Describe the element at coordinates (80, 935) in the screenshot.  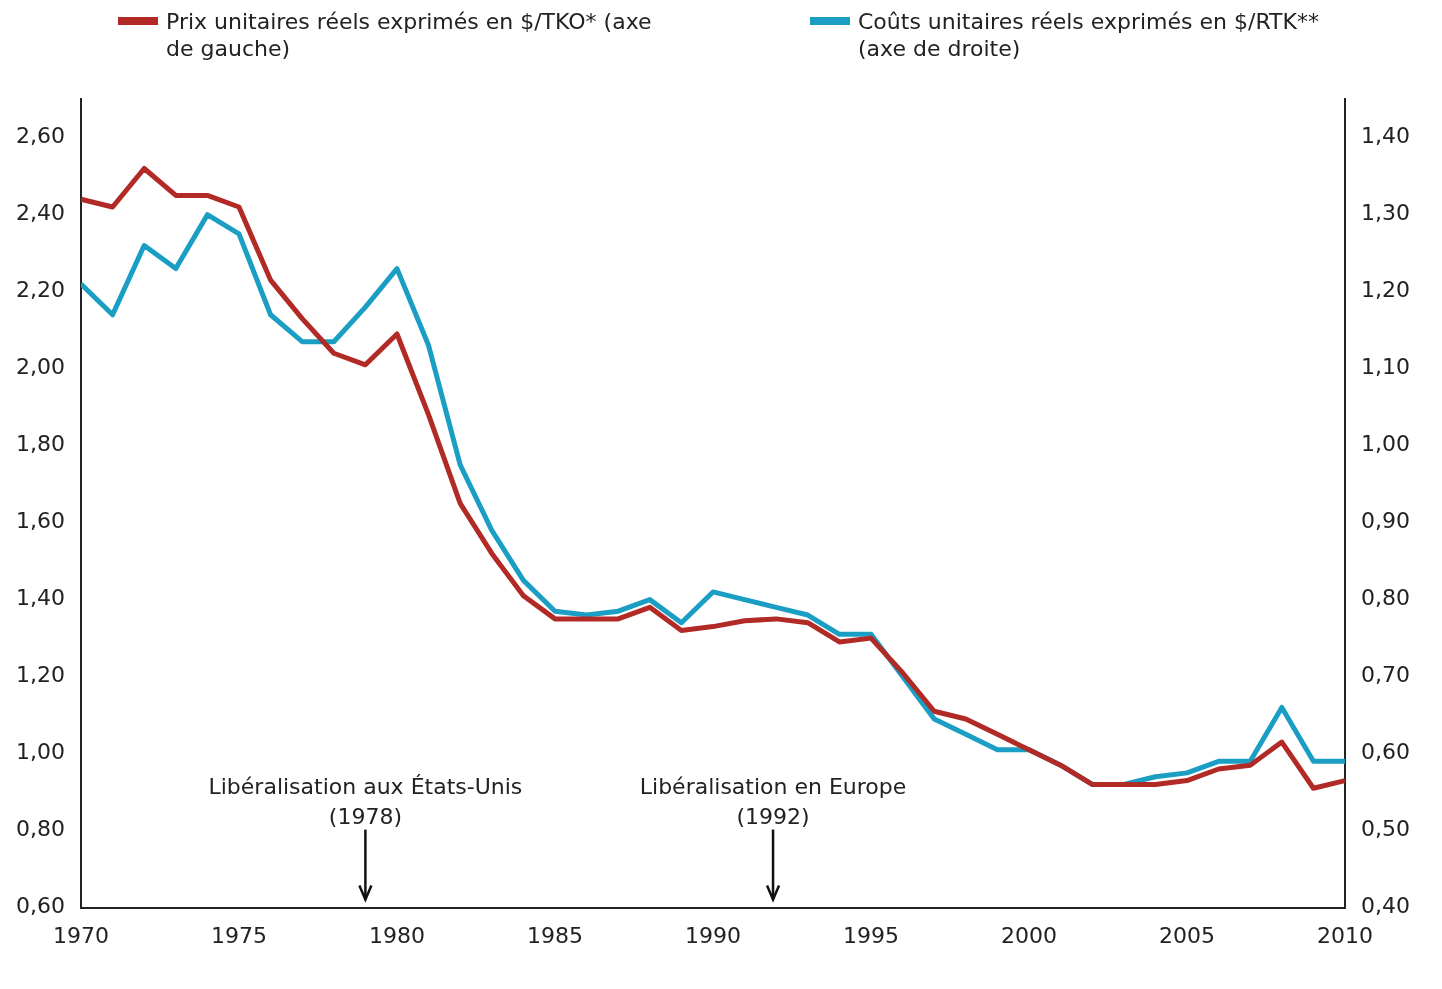
I see `x-tick-label: 1970` at that location.